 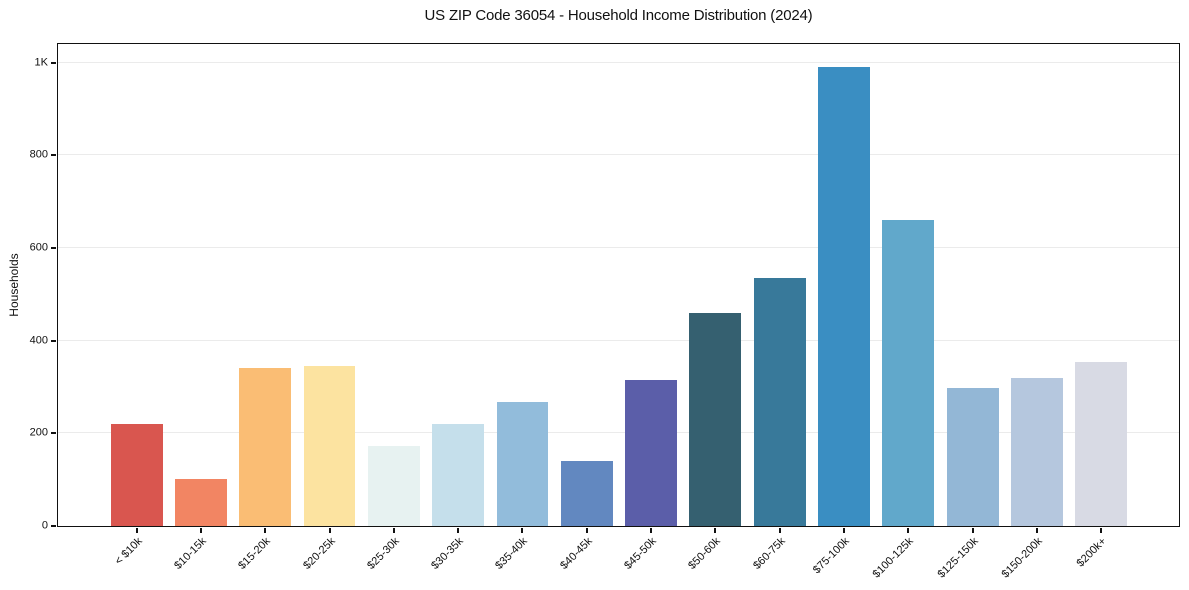 What do you see at coordinates (38, 432) in the screenshot?
I see `y-tick-label: 200` at bounding box center [38, 432].